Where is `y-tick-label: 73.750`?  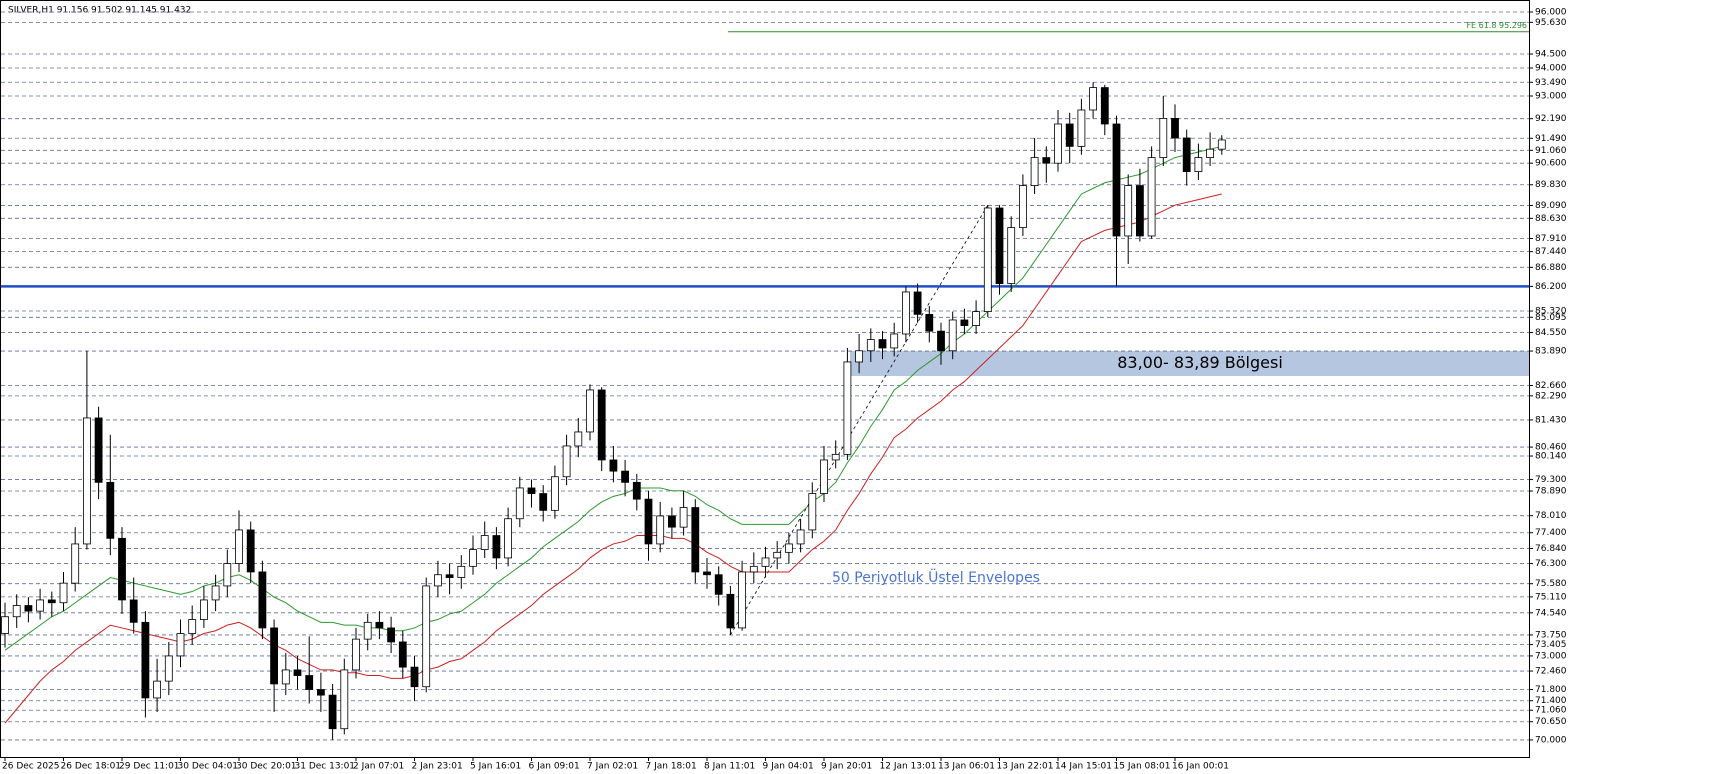
y-tick-label: 73.750 is located at coordinates (1551, 635).